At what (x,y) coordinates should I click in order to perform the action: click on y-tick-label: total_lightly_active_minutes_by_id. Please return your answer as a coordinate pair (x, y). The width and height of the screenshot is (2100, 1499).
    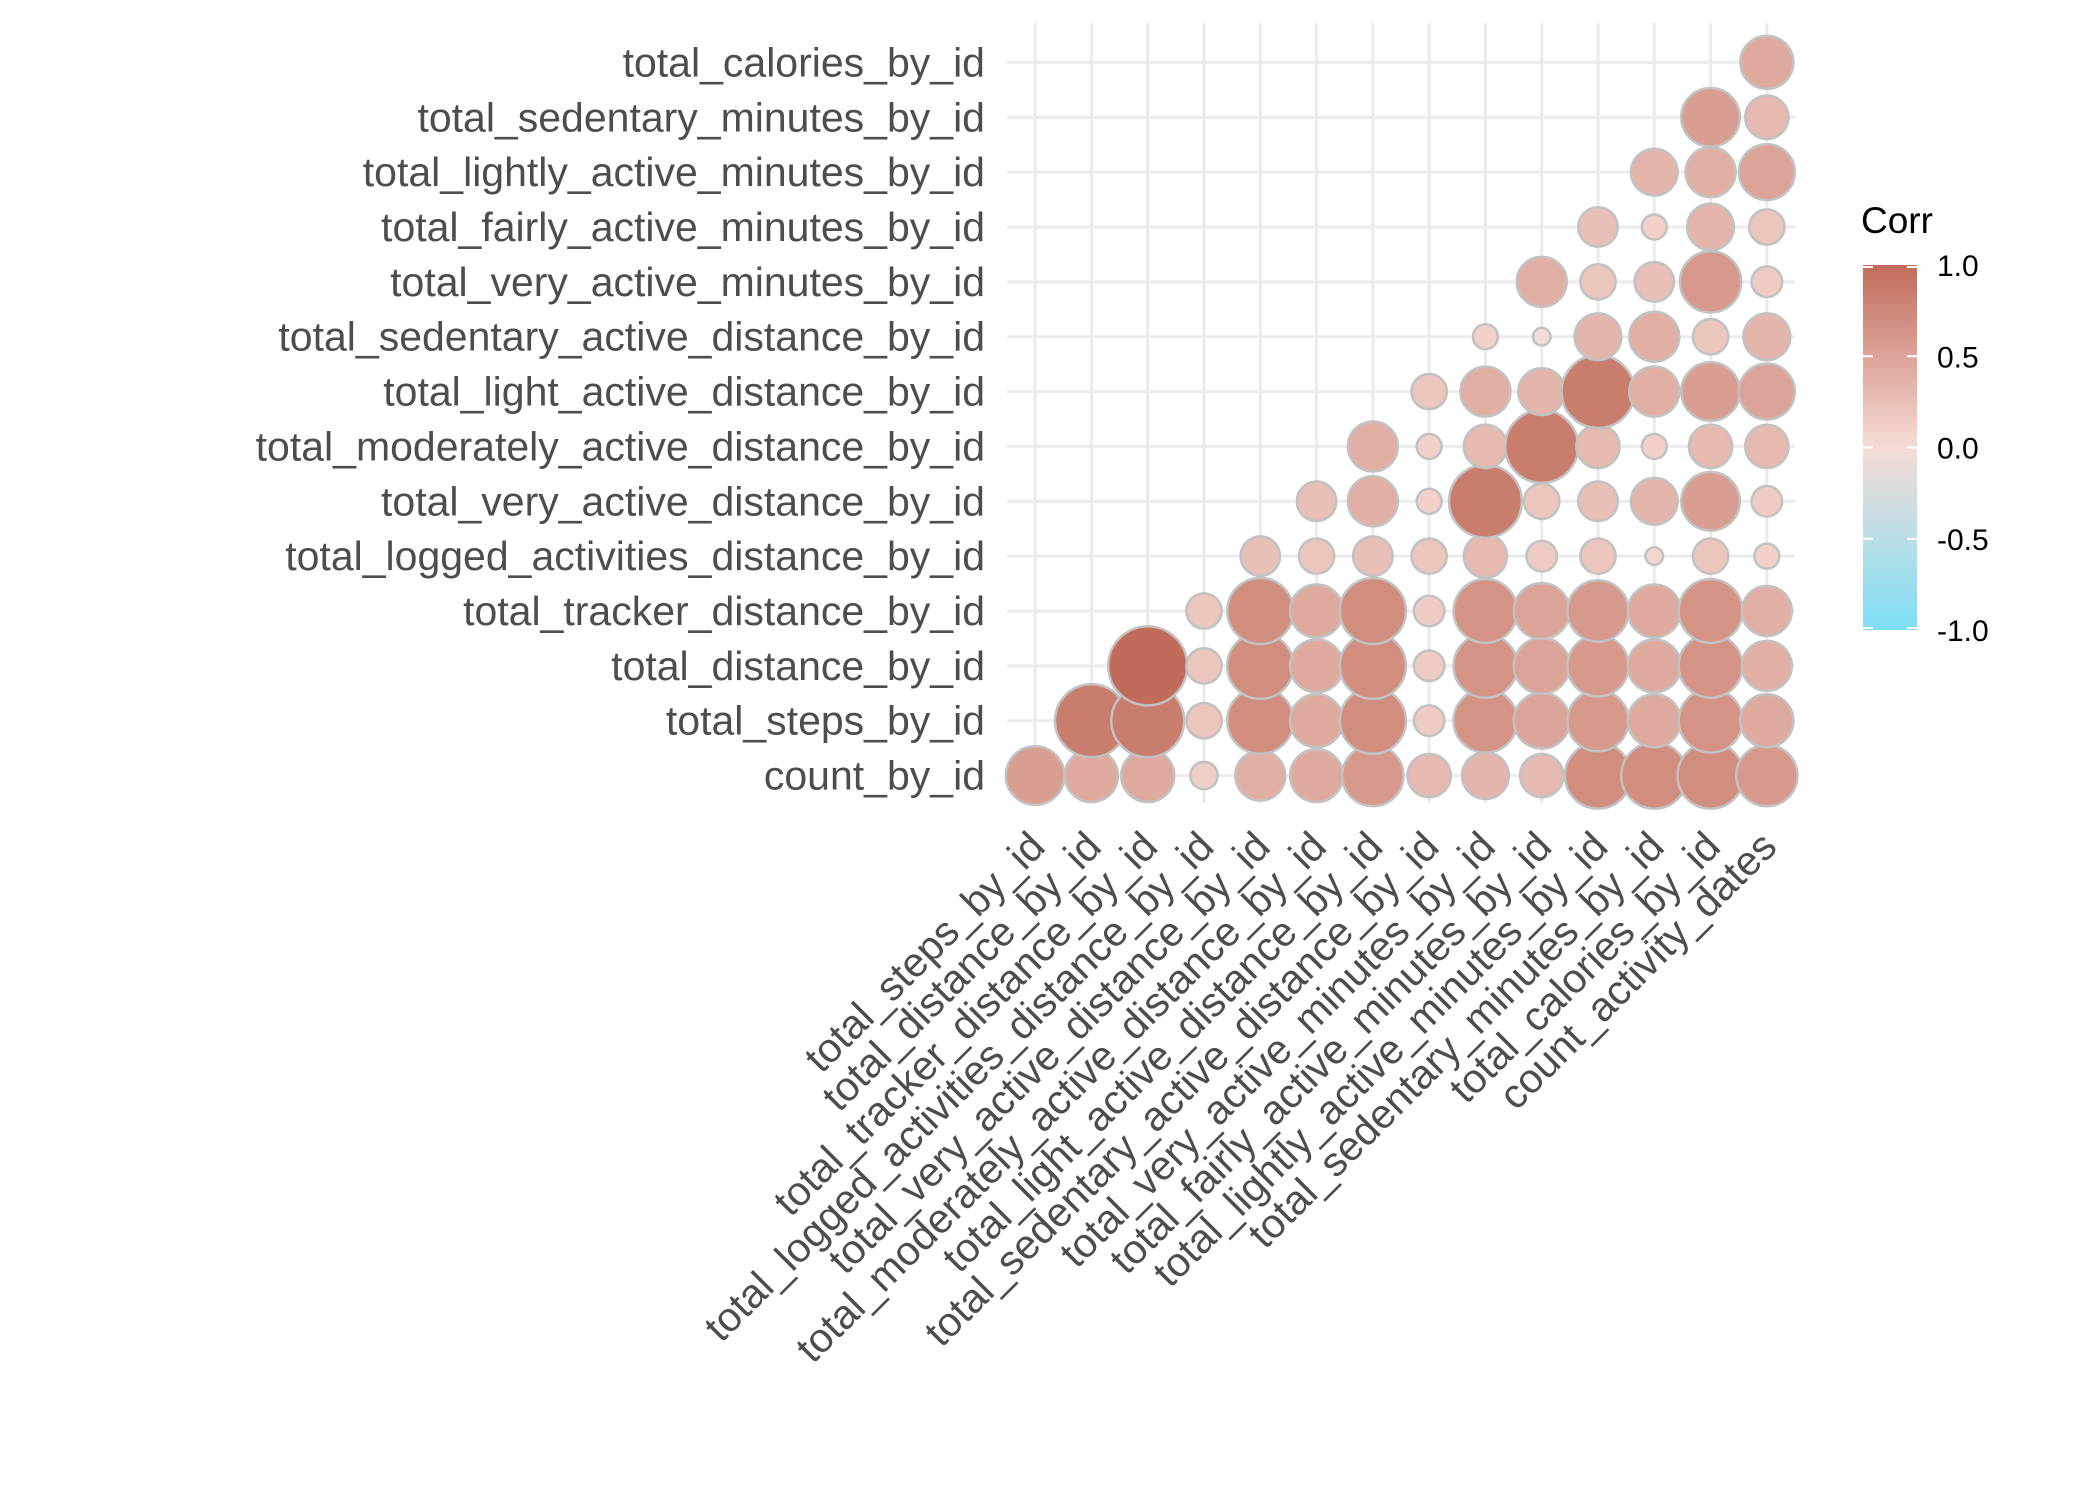
    Looking at the image, I should click on (674, 172).